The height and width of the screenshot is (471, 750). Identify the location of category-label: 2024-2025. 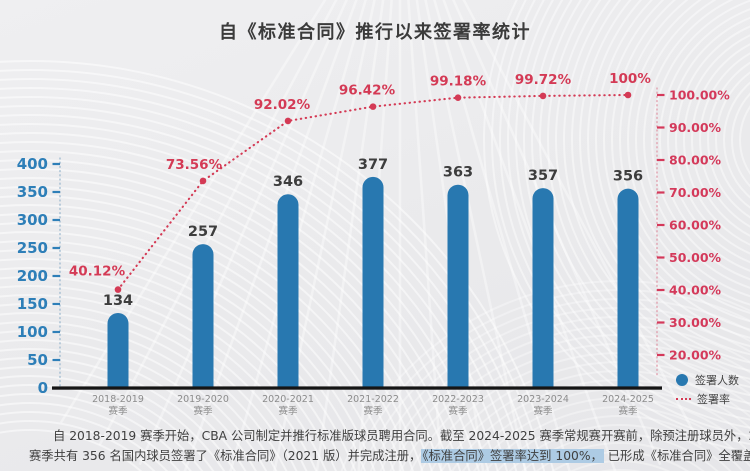
(628, 399).